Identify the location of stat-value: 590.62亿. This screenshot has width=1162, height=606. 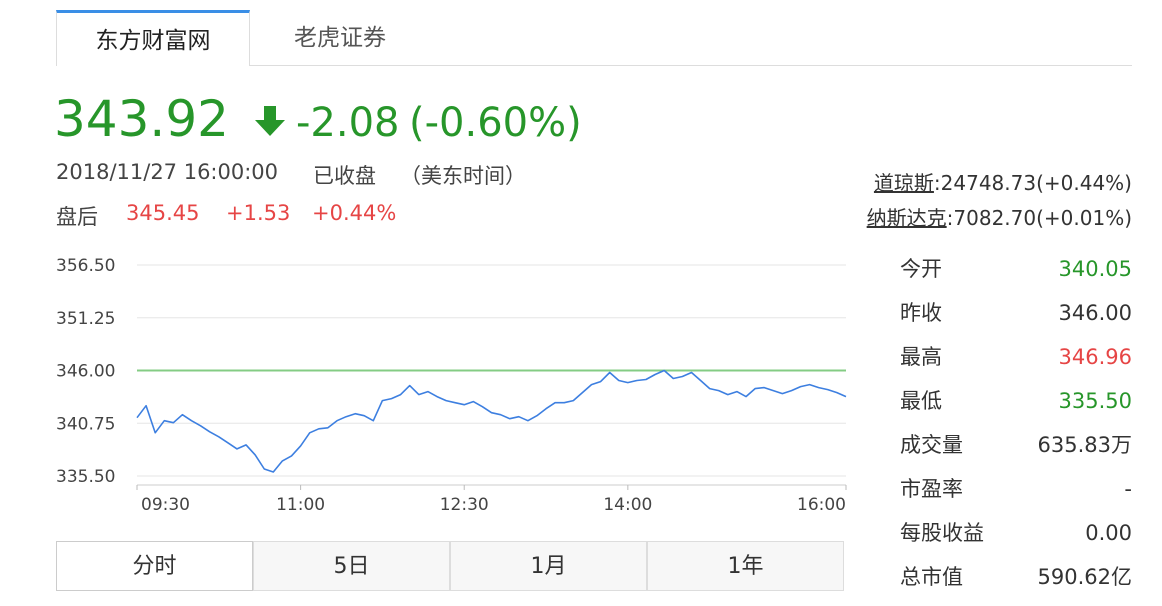
(1084, 577).